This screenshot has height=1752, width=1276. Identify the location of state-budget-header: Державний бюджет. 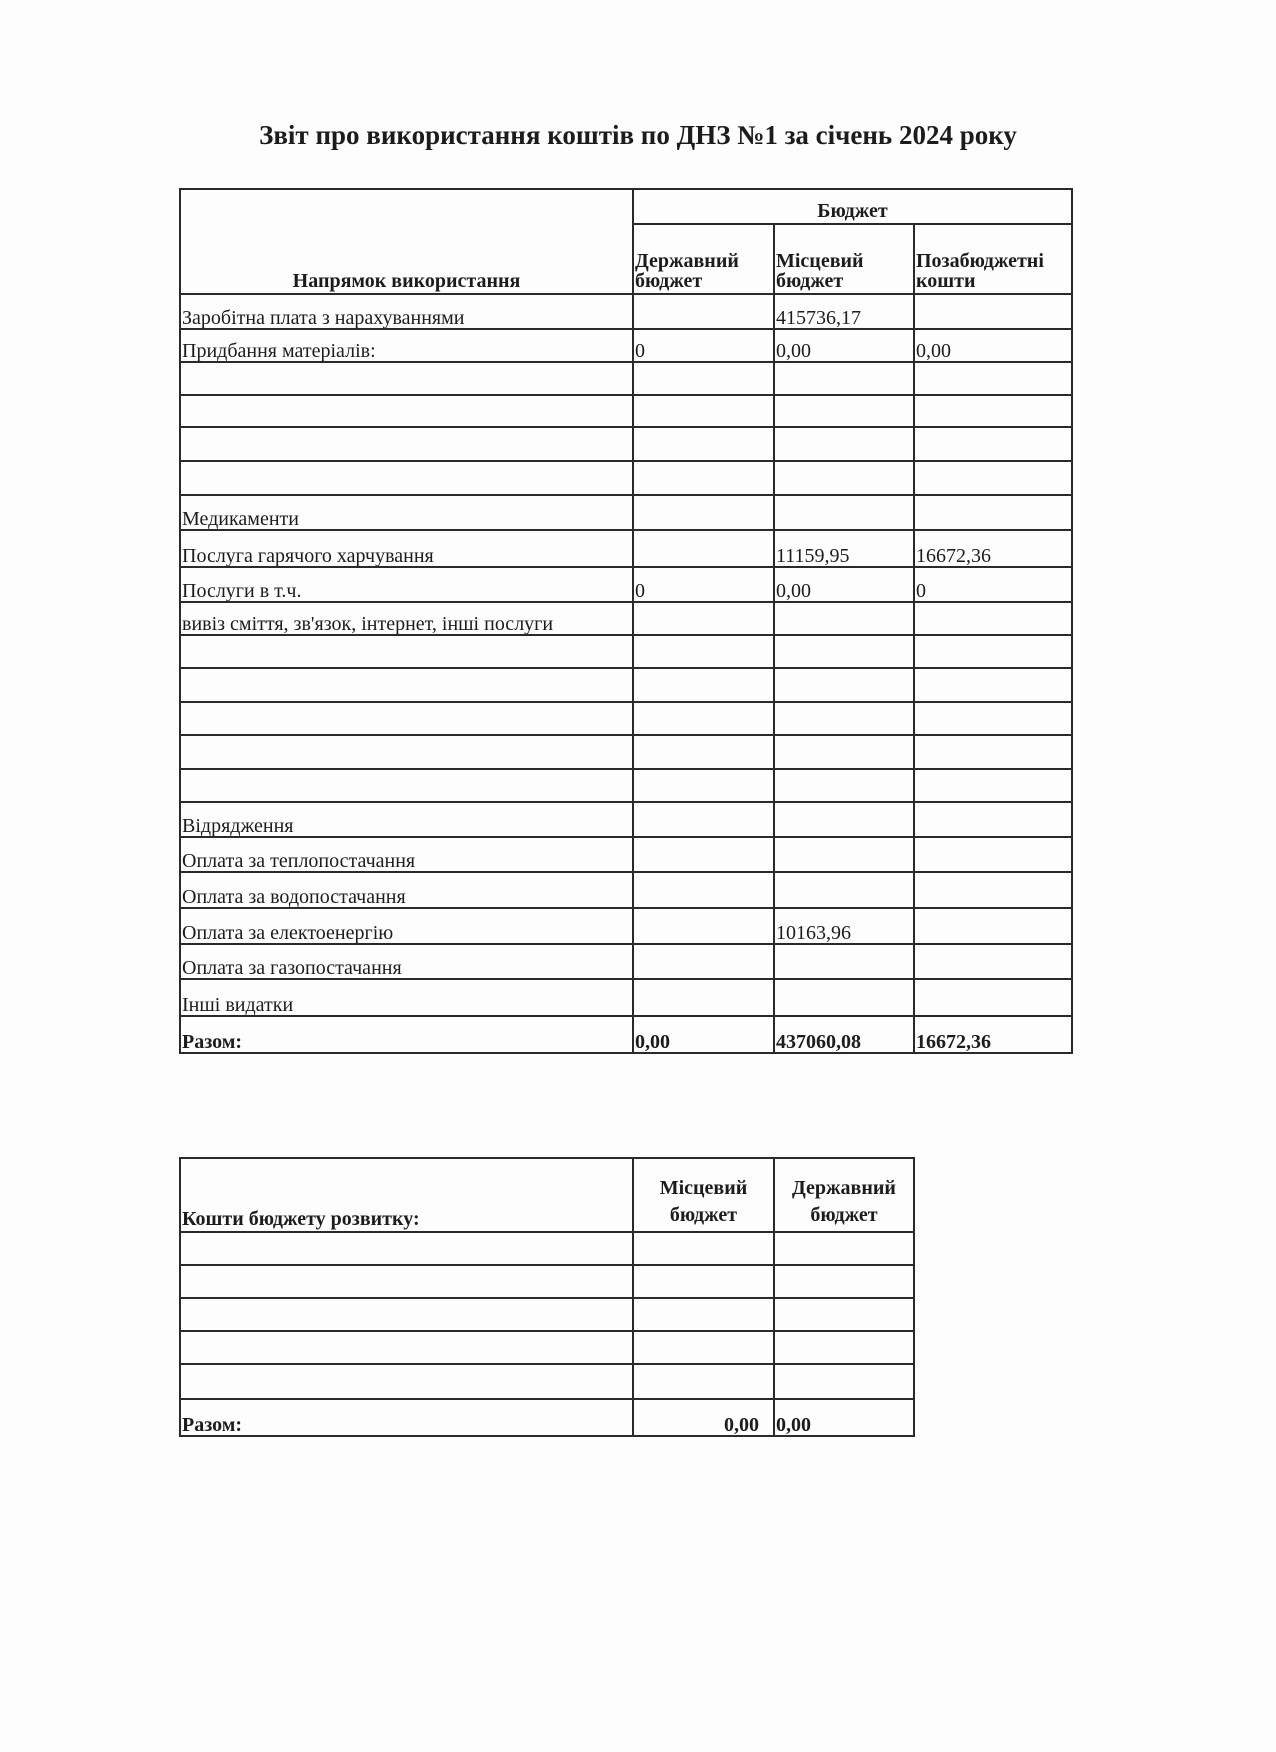
(844, 1195).